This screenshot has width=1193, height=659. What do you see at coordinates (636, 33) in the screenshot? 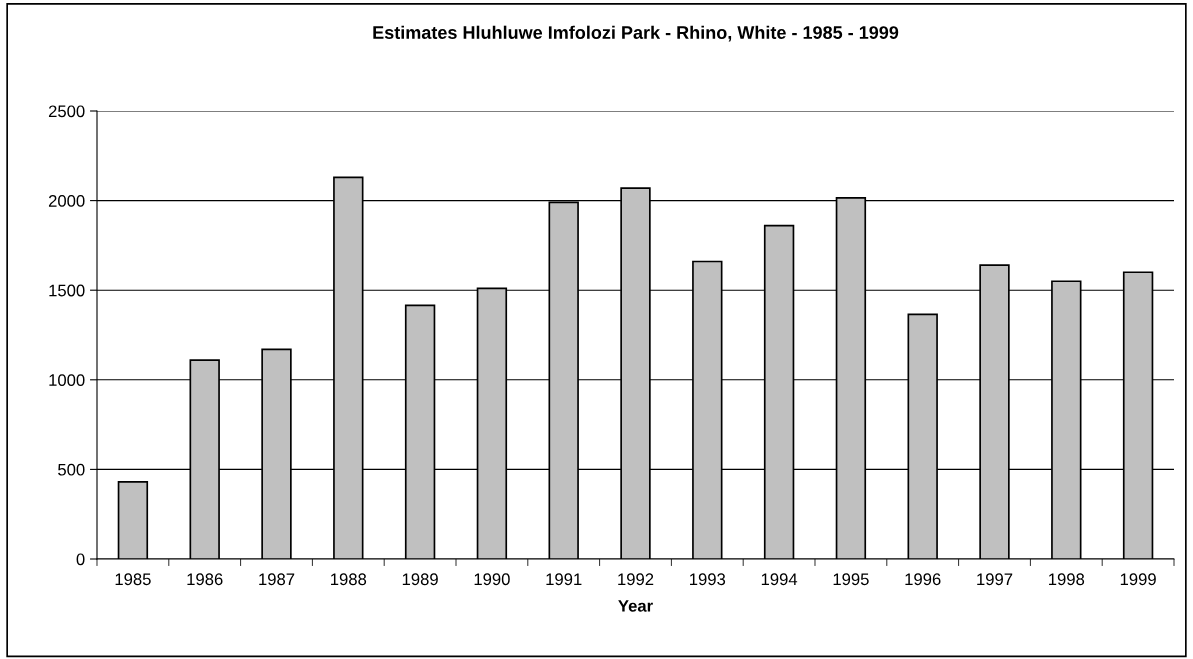
I see `chart-title: Estimates Hluhluwe Imfolozi Park - Rhino, White - 1985 - 1999` at bounding box center [636, 33].